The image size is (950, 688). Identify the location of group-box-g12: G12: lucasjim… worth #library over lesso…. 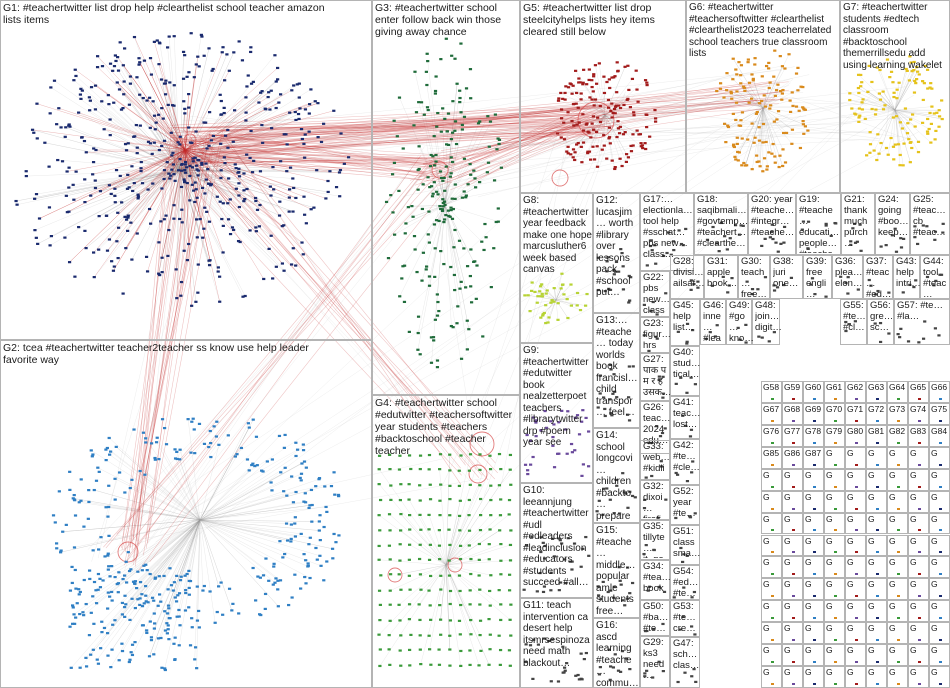
(616, 253).